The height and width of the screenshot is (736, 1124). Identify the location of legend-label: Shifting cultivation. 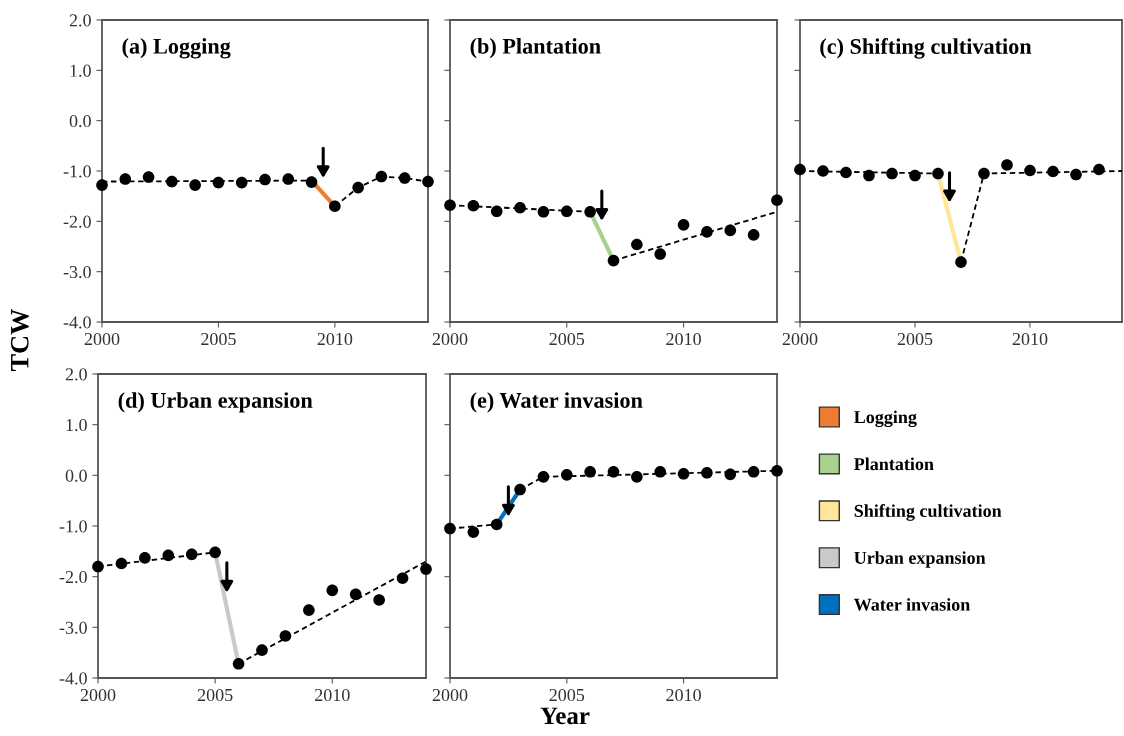
(928, 512).